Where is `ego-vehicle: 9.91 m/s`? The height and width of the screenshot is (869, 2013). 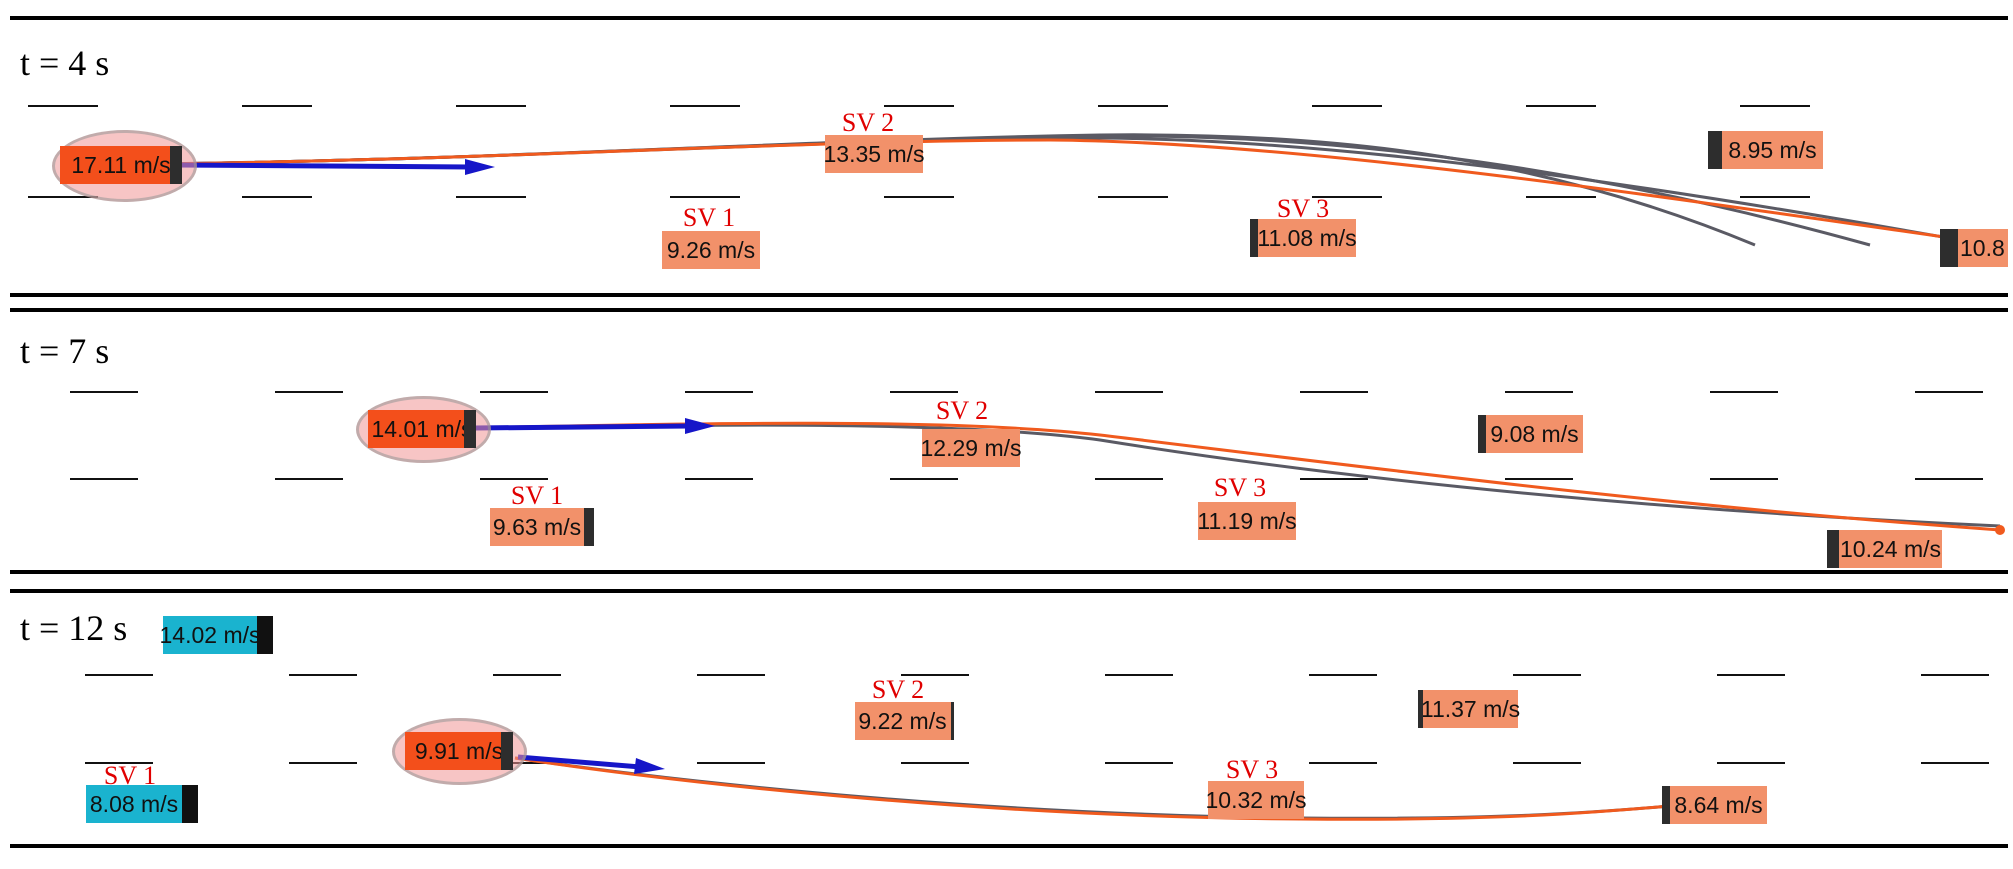
ego-vehicle: 9.91 m/s is located at coordinates (459, 751).